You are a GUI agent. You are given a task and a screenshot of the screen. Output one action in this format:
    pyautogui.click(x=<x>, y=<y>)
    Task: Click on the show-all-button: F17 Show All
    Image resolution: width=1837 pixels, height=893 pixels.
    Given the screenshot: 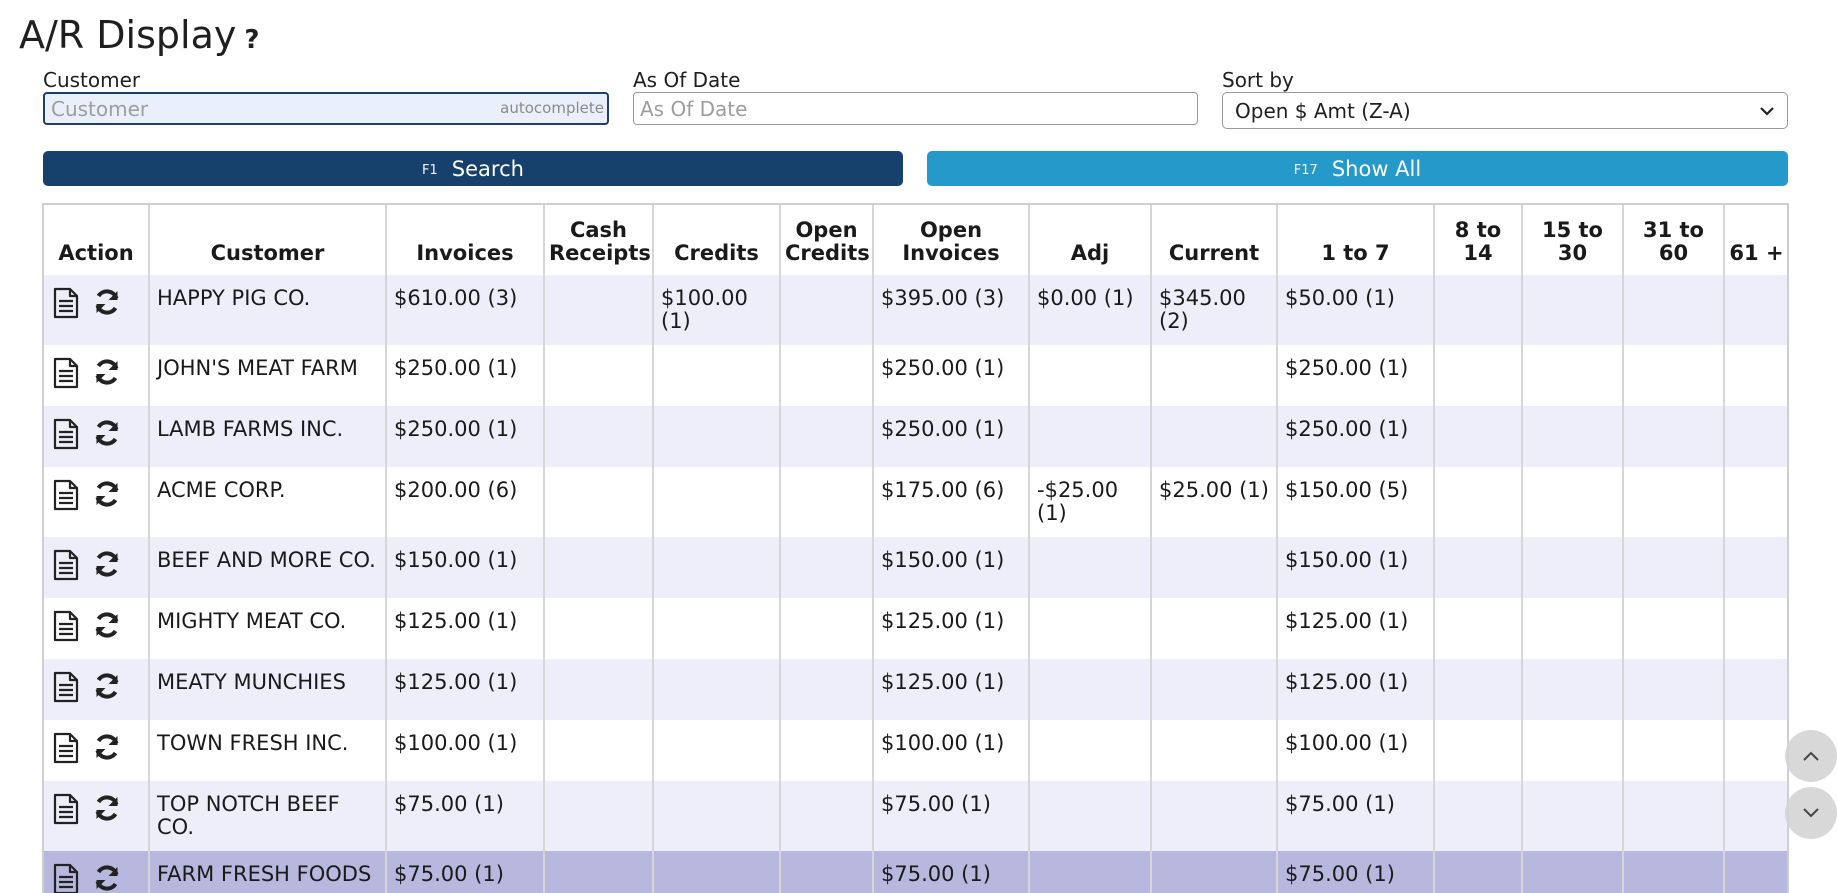 What is the action you would take?
    pyautogui.click(x=1357, y=168)
    